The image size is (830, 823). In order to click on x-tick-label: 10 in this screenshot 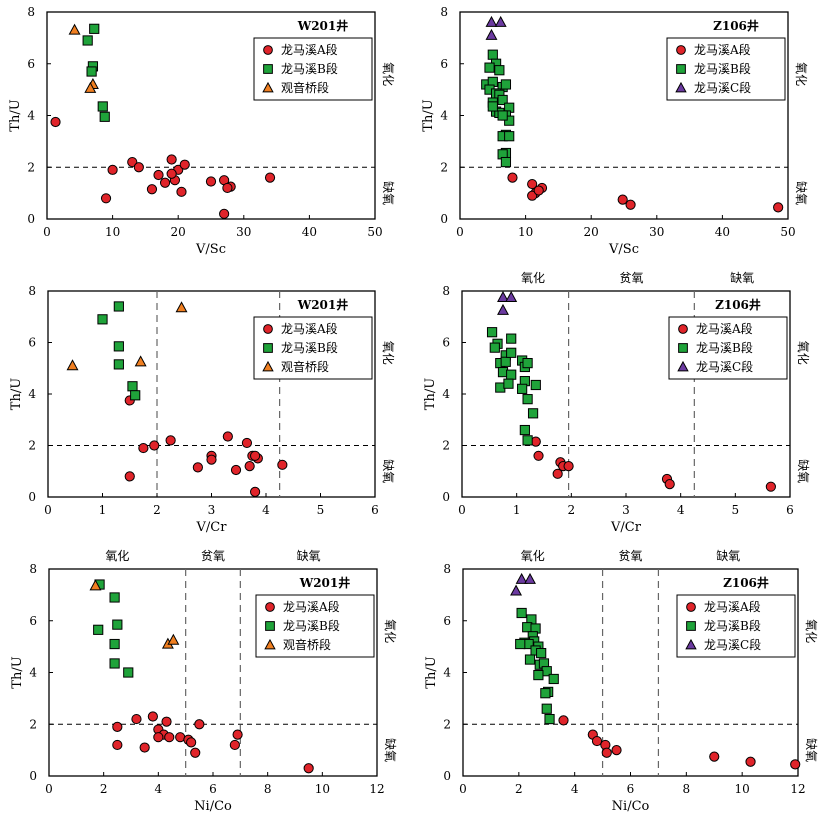, I will do `click(112, 232)`.